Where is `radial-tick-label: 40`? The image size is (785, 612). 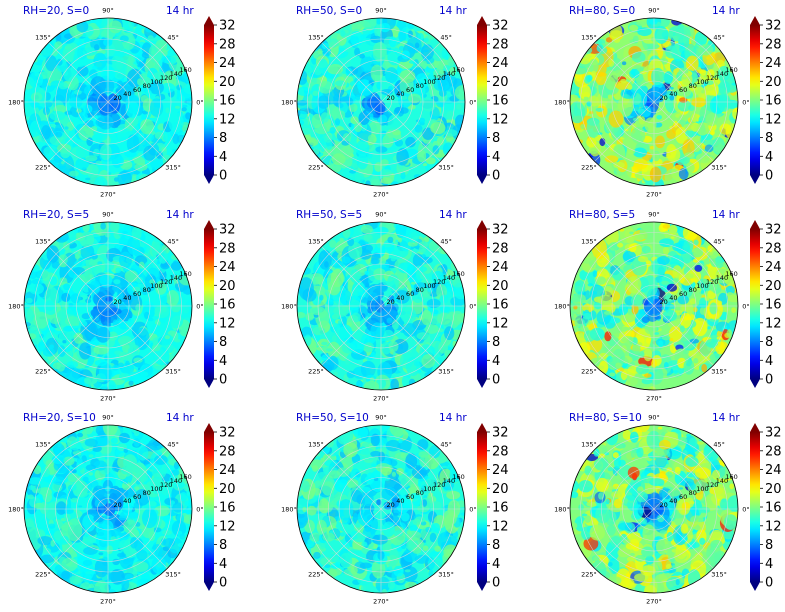 radial-tick-label: 40 is located at coordinates (673, 298).